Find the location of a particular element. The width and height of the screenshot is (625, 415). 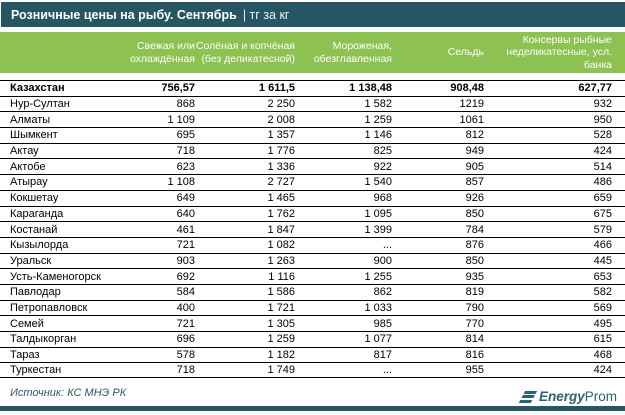

value-cell: 1 259 is located at coordinates (378, 119).